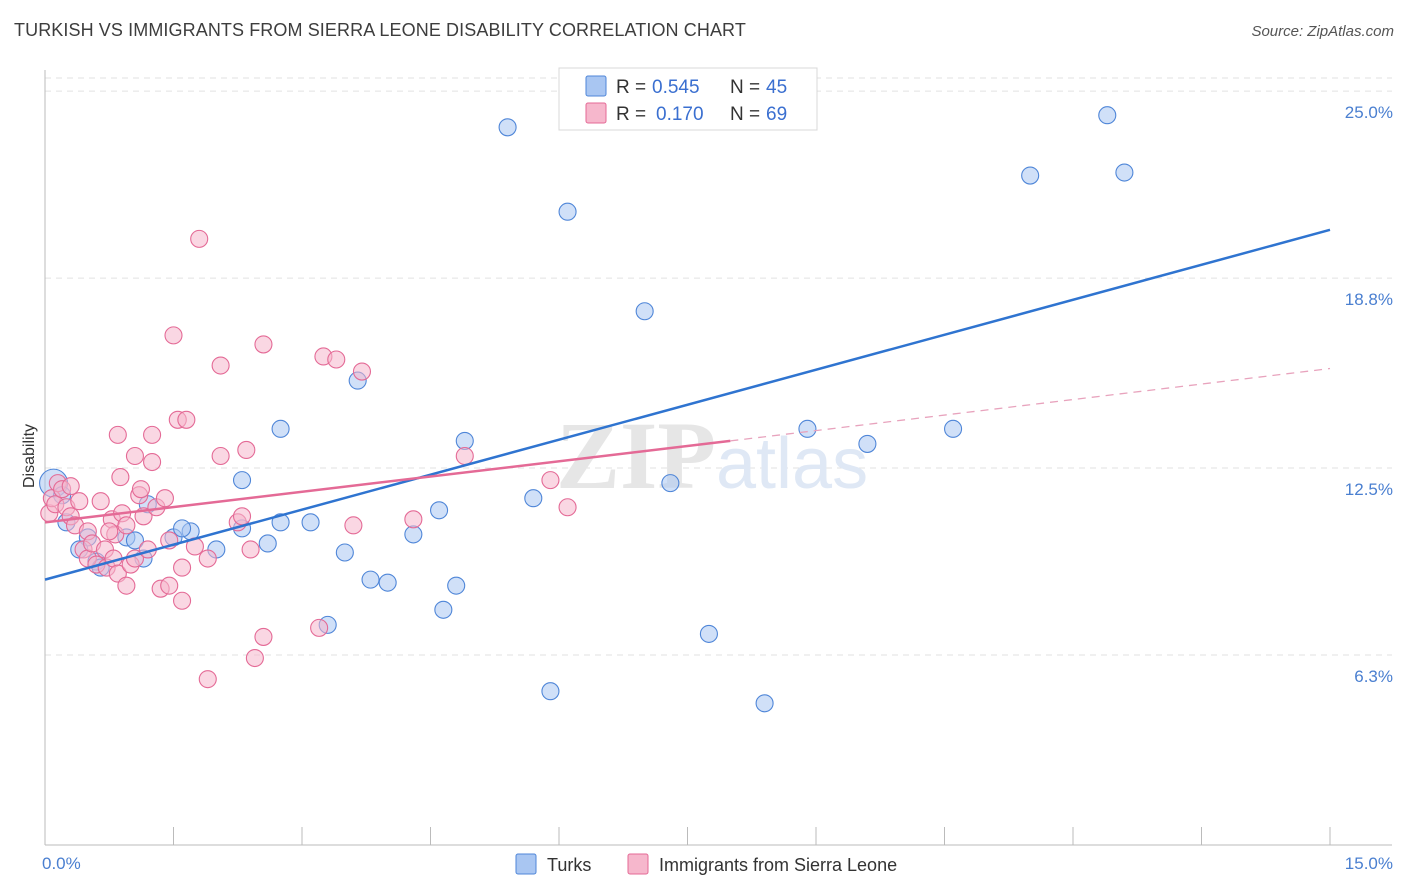 This screenshot has width=1406, height=892. I want to click on watermark-atlas: atlas, so click(792, 464).